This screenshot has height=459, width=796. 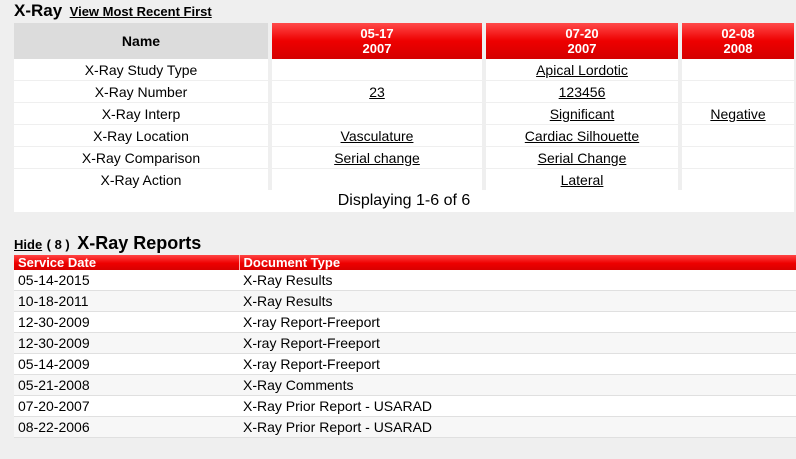 What do you see at coordinates (582, 135) in the screenshot?
I see `grid-value-link: Cardiac Silhouette` at bounding box center [582, 135].